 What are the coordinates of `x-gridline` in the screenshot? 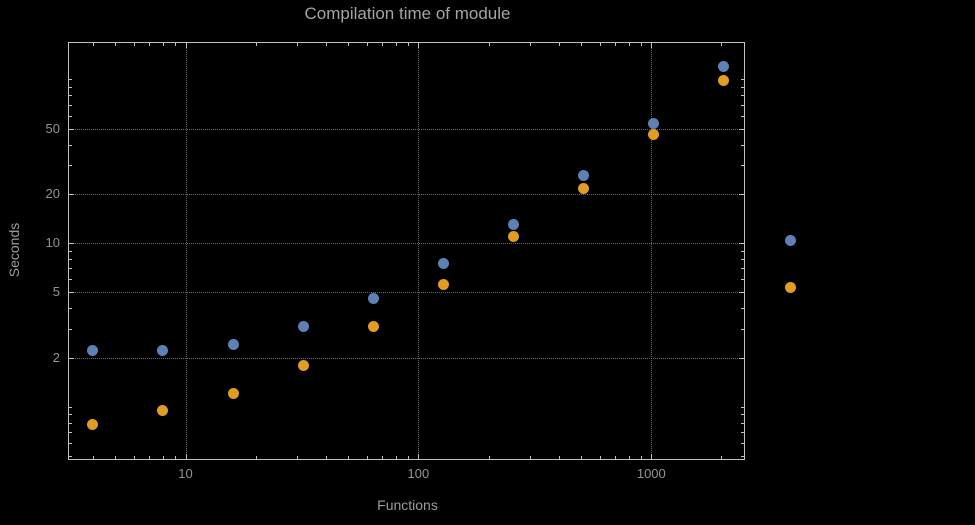 It's located at (652, 251).